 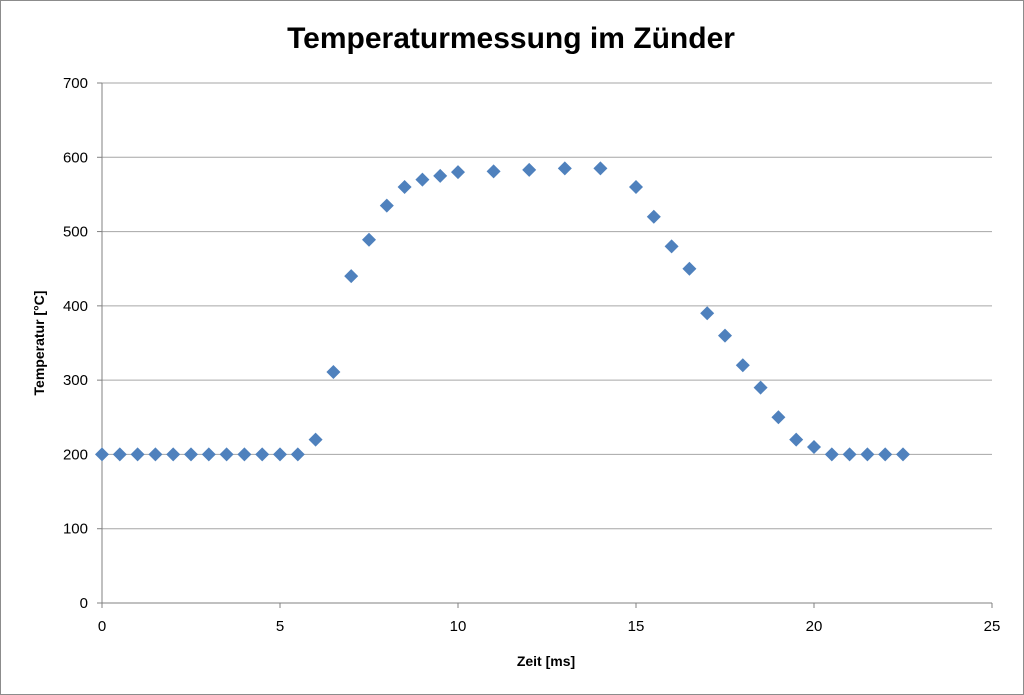 What do you see at coordinates (549, 626) in the screenshot?
I see `x-tick-labels: 0 5 10 15 20 25` at bounding box center [549, 626].